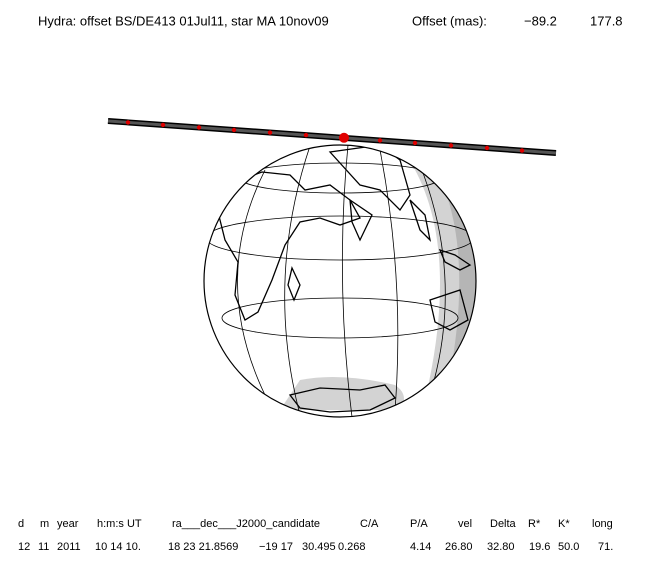  I want to click on table-cell: 12, so click(24, 547).